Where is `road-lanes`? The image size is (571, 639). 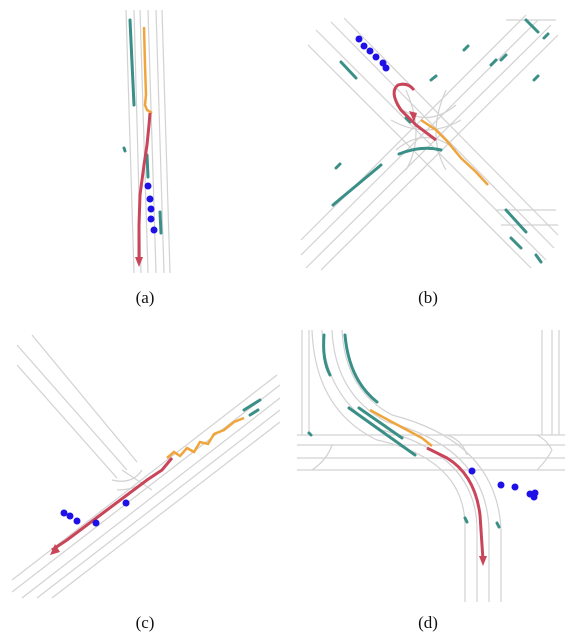 road-lanes is located at coordinates (148, 141).